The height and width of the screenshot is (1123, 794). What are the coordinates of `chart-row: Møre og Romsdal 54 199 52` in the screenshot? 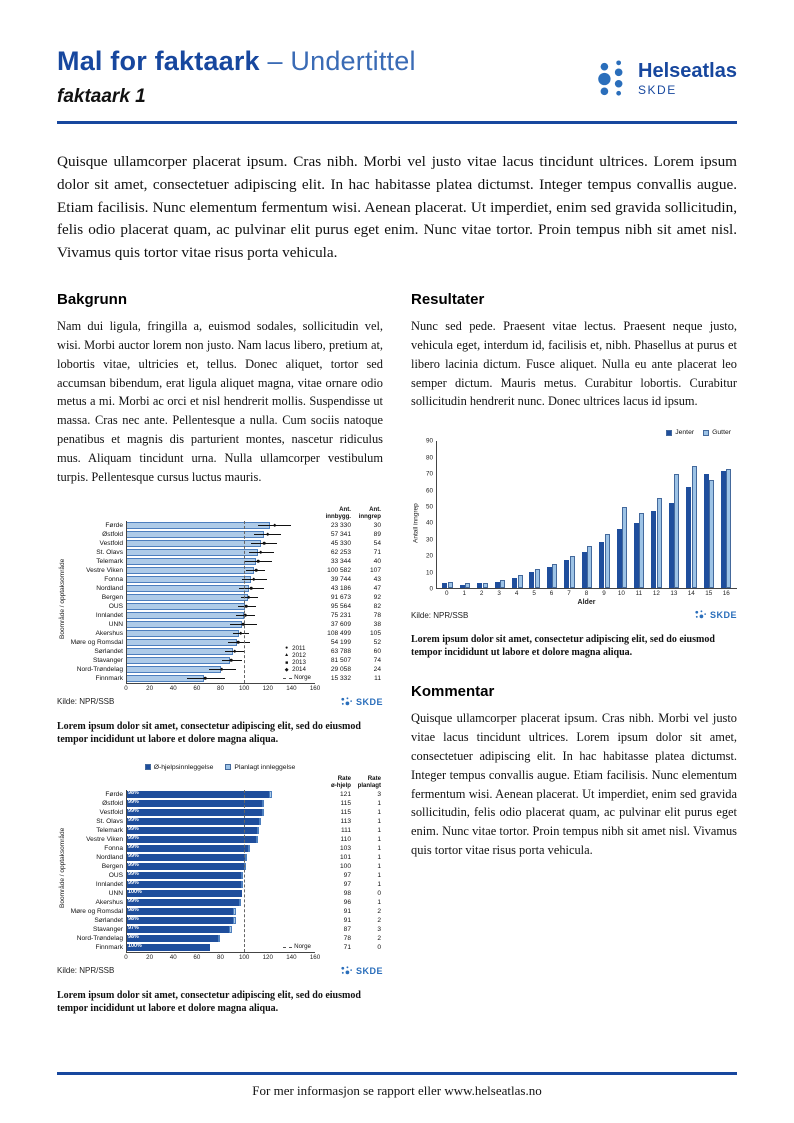 It's located at (225, 642).